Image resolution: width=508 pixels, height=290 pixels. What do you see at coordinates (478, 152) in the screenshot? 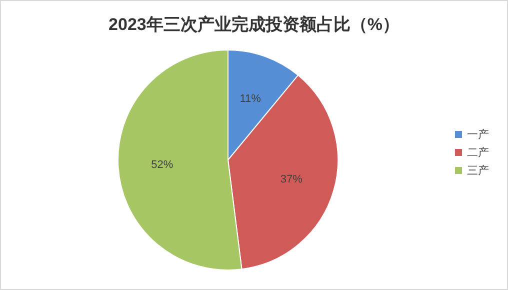
I see `legend-label: 二产` at bounding box center [478, 152].